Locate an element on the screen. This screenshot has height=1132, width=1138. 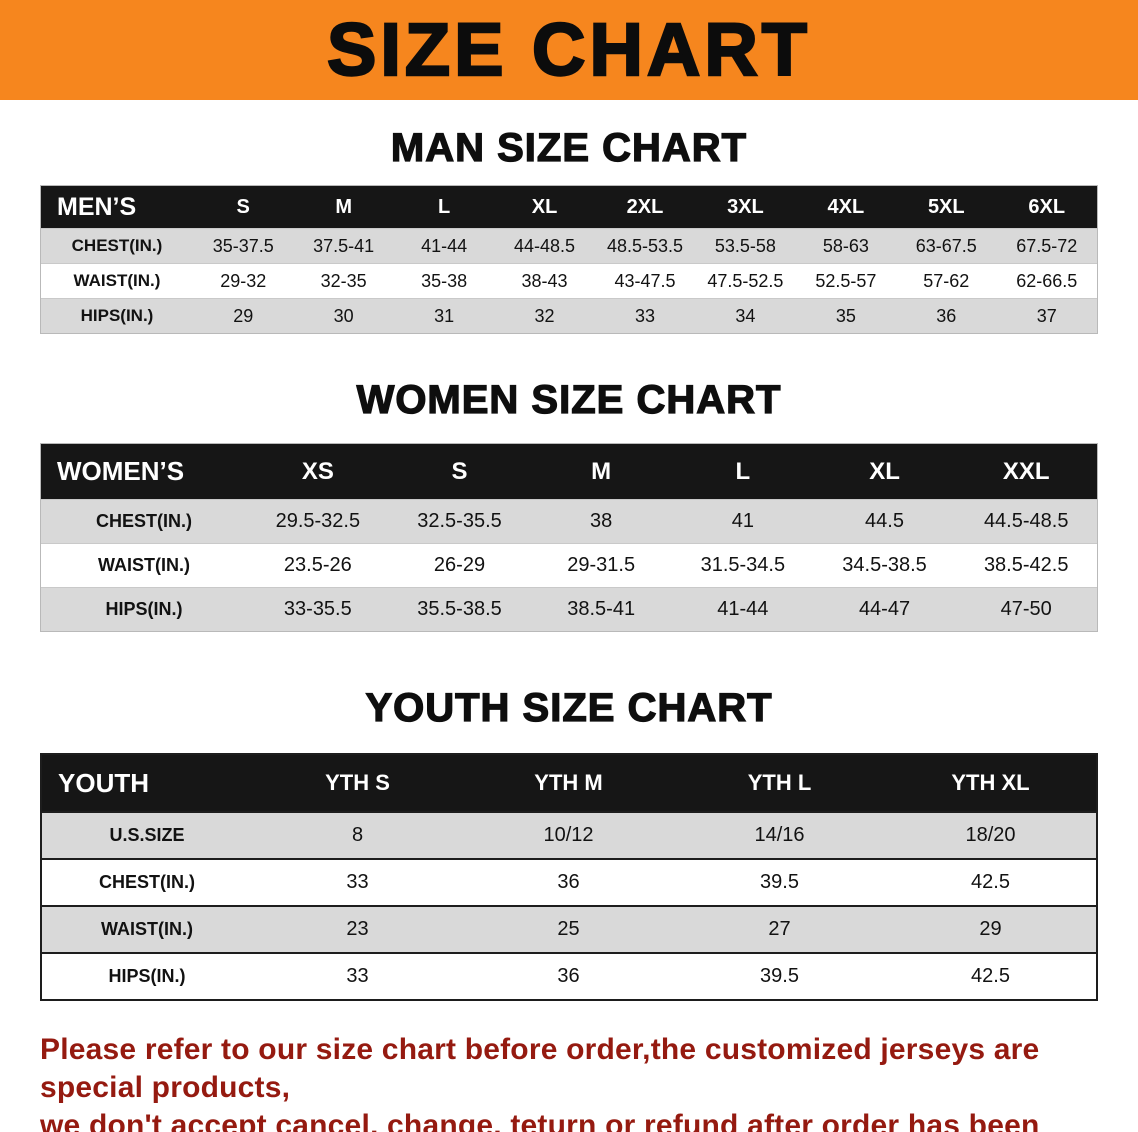
size-cell: 26-29 is located at coordinates (459, 565).